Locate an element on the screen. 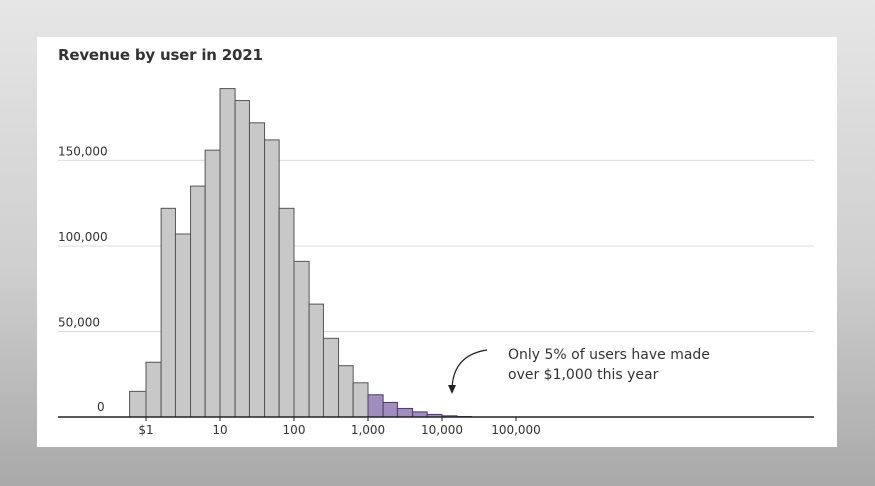 The width and height of the screenshot is (875, 486). annotation-line-2: over $1,000 this year is located at coordinates (583, 375).